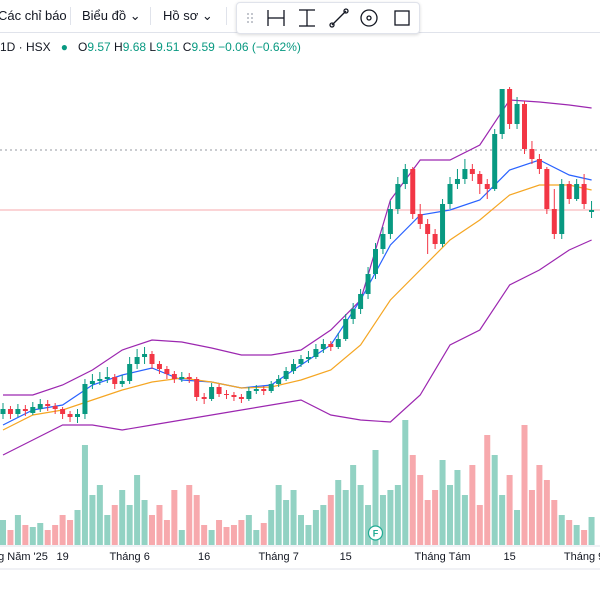 This screenshot has height=600, width=600. What do you see at coordinates (188, 15) in the screenshot?
I see `profile-button: Hồ sơ ⌄` at bounding box center [188, 15].